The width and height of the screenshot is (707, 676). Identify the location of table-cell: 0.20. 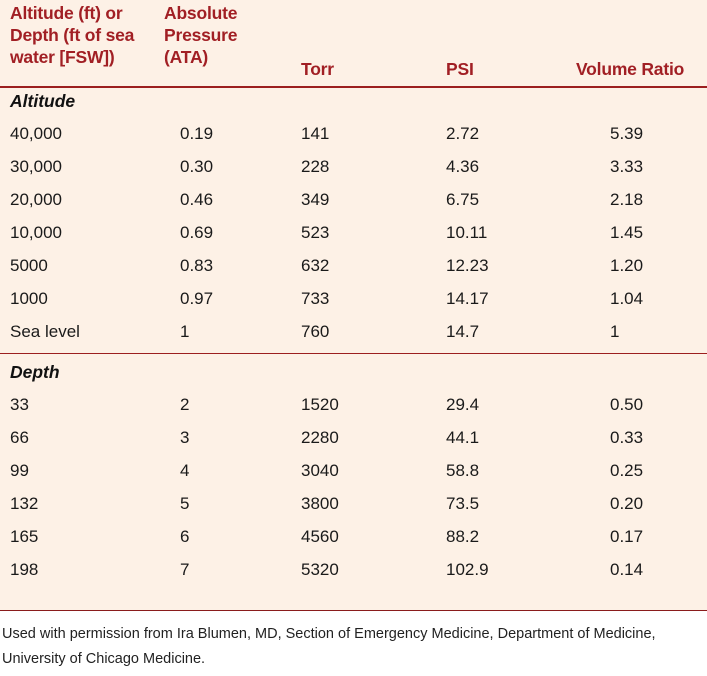
(627, 503).